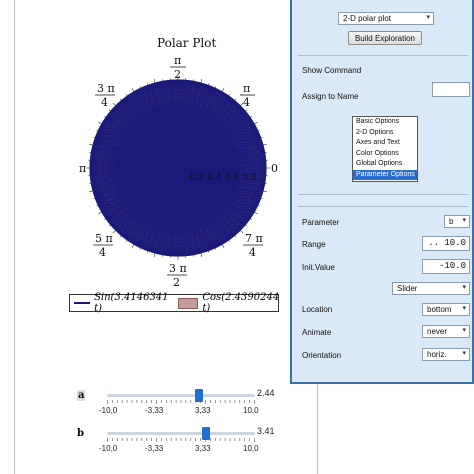 Image resolution: width=474 pixels, height=474 pixels. I want to click on series-line-sin, so click(178, 168).